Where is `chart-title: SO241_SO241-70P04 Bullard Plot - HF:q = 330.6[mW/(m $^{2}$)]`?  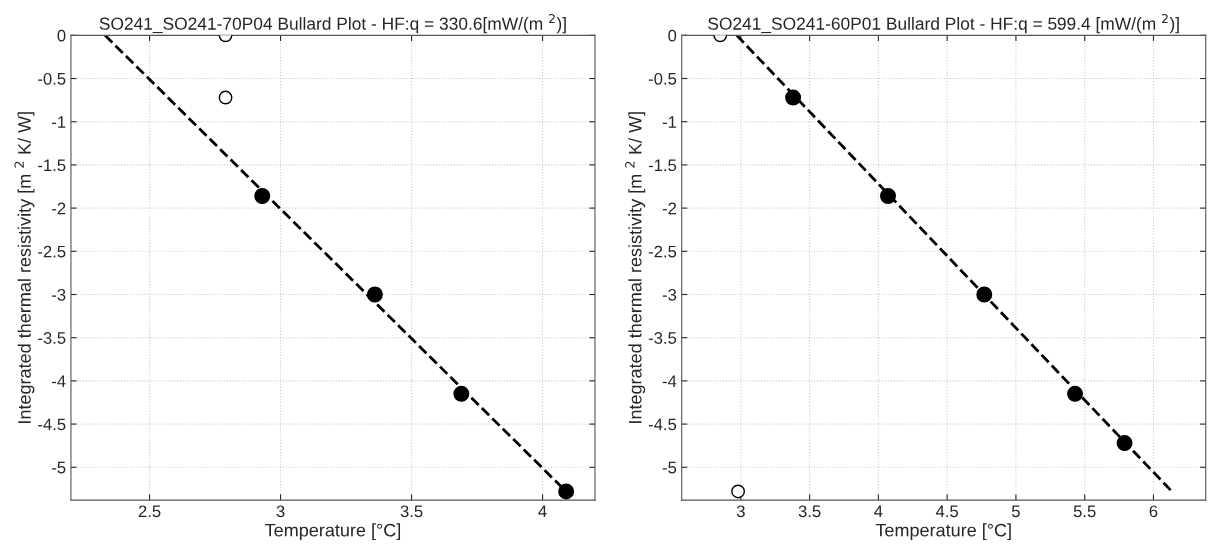 chart-title: SO241_SO241-70P04 Bullard Plot - HF:q = 330.6[mW/(m $^{2}$)] is located at coordinates (332, 23).